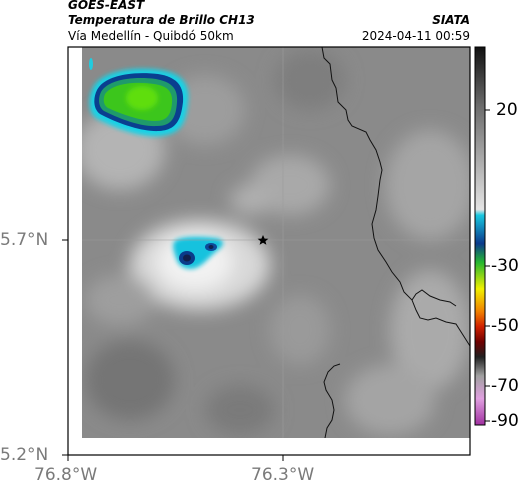 The height and width of the screenshot is (491, 526). Describe the element at coordinates (505, 266) in the screenshot. I see `colorbar-label-minus30: -30` at that location.